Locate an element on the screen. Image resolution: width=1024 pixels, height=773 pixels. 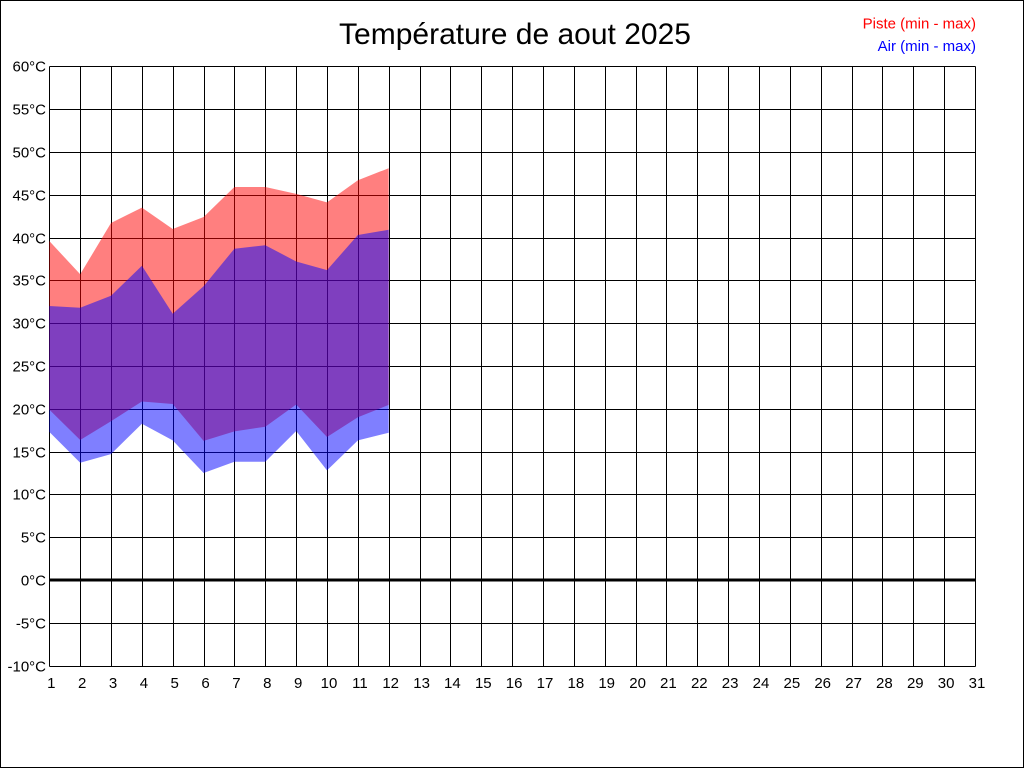
svg-text: 31 is located at coordinates (977, 683).